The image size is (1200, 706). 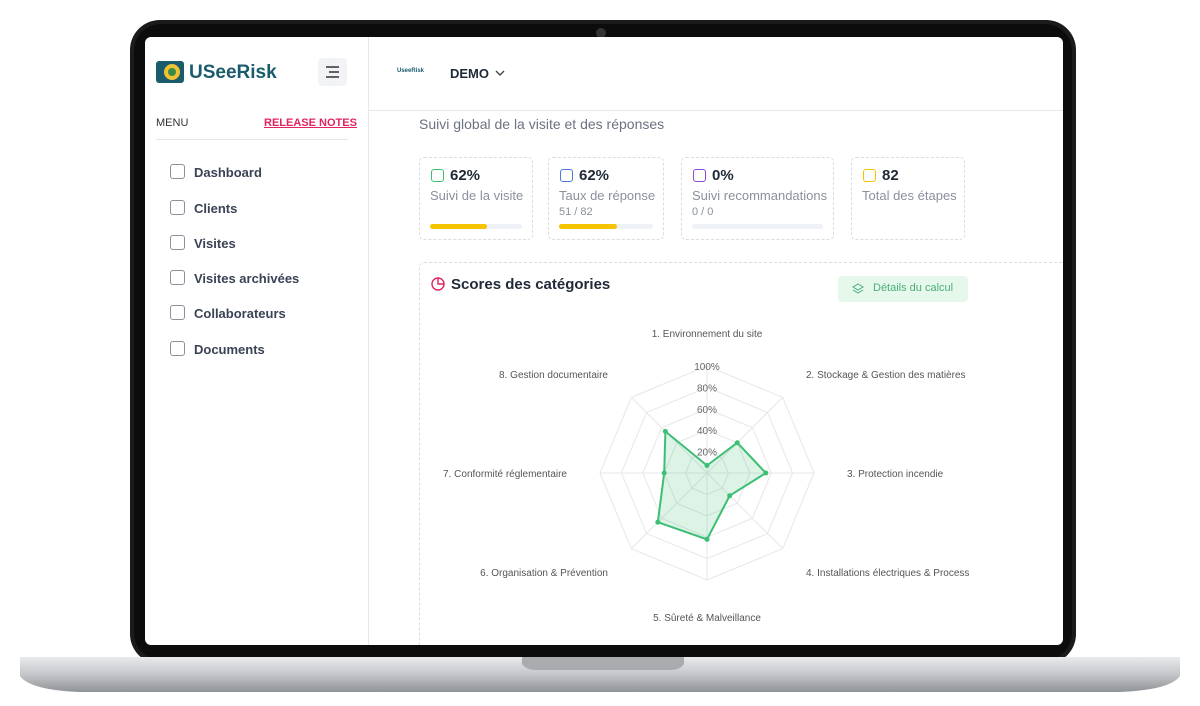 I want to click on category-label: 3. Protection incendie, so click(x=895, y=474).